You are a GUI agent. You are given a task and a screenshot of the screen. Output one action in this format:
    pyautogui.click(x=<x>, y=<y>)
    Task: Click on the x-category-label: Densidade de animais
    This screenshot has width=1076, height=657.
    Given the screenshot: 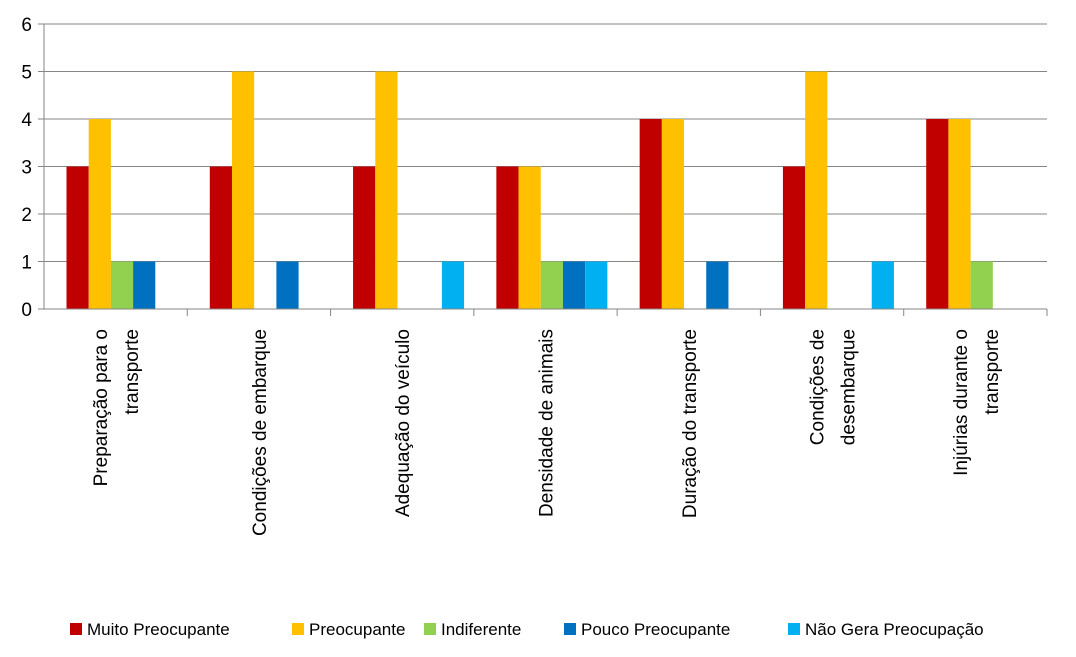 What is the action you would take?
    pyautogui.click(x=547, y=423)
    